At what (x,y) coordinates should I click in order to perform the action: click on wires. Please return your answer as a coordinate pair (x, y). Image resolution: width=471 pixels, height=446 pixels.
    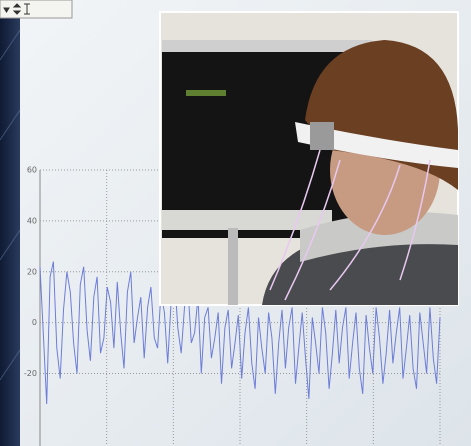
    Looking at the image, I should click on (350, 225).